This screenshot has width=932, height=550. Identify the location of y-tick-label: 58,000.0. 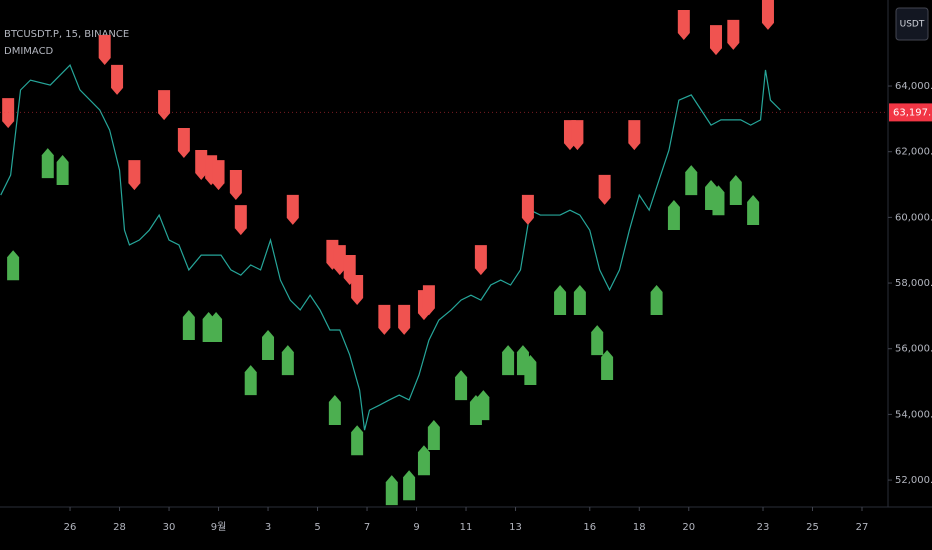
(913, 283).